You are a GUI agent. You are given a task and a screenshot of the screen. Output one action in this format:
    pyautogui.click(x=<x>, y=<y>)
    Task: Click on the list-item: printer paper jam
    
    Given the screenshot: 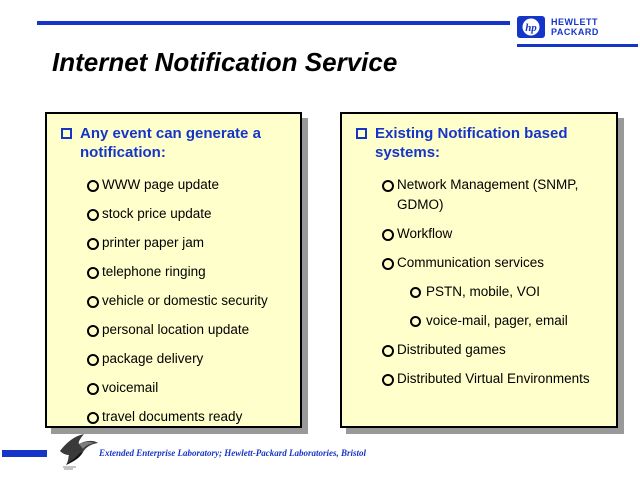 What is the action you would take?
    pyautogui.click(x=173, y=243)
    